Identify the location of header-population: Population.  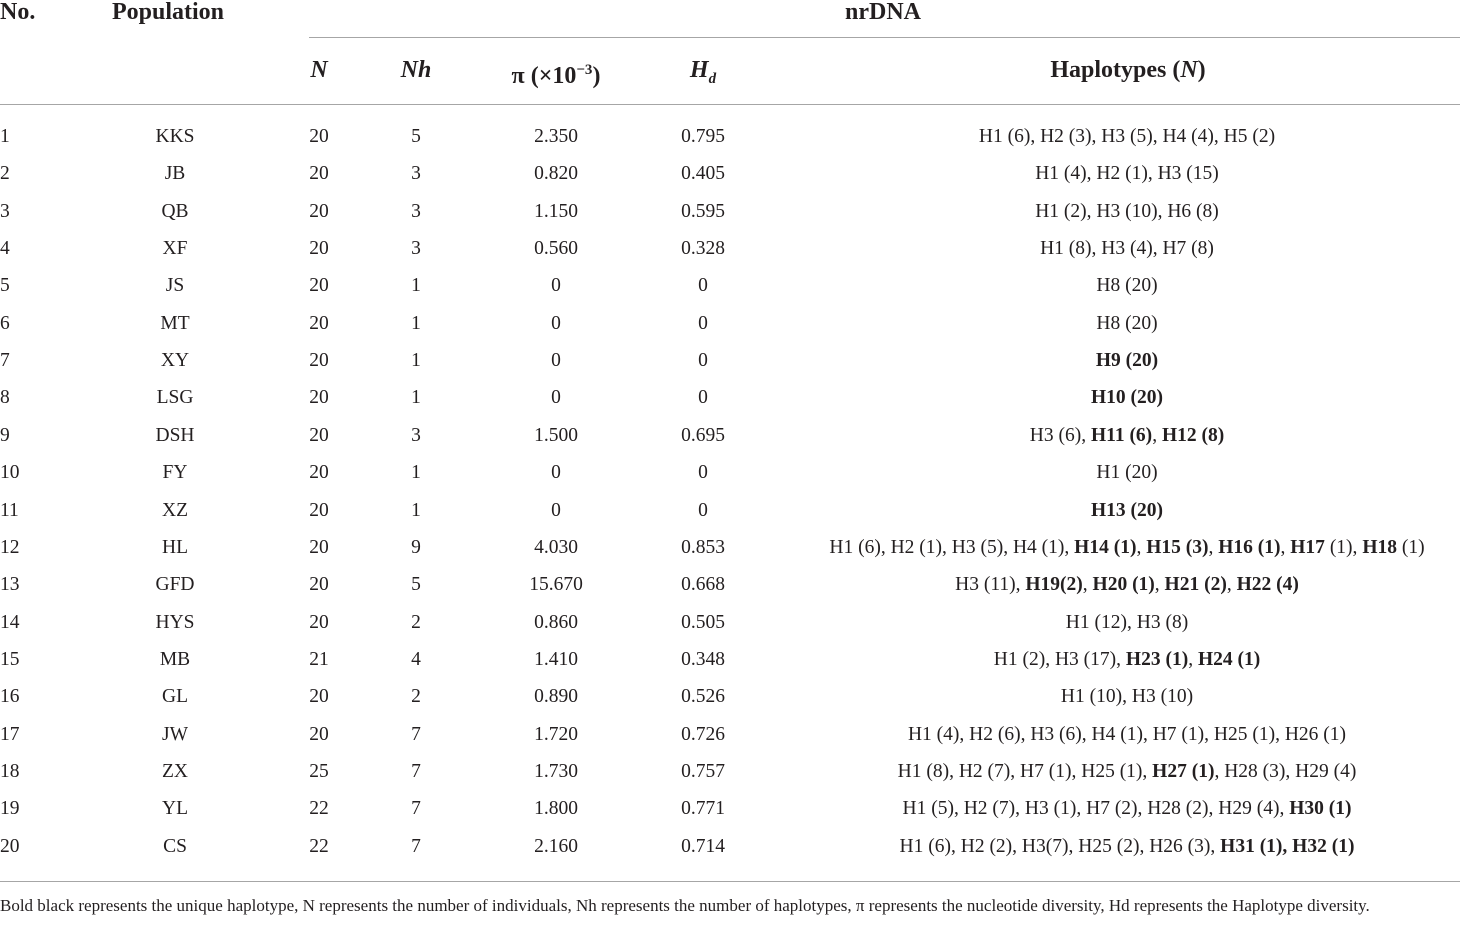
(168, 12).